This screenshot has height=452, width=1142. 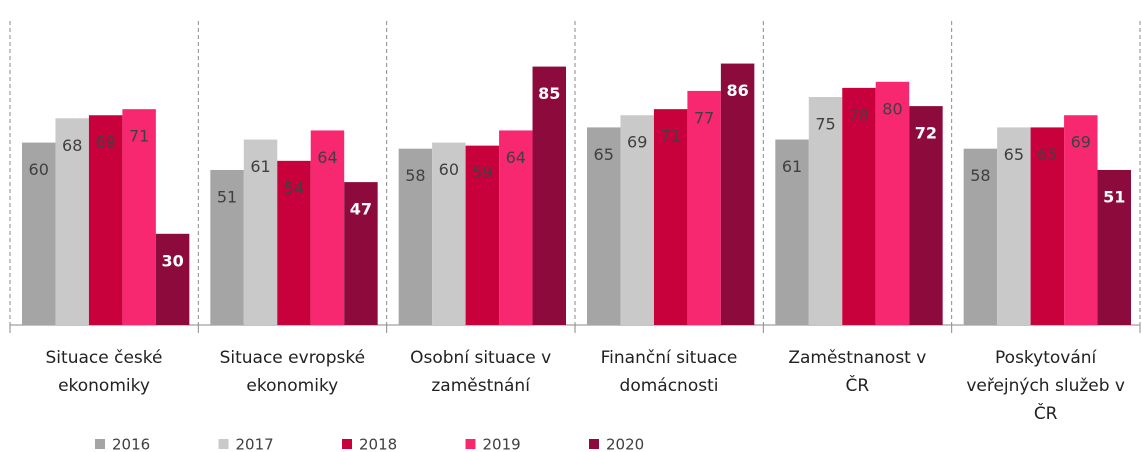 I want to click on data-label: 72, so click(x=926, y=133).